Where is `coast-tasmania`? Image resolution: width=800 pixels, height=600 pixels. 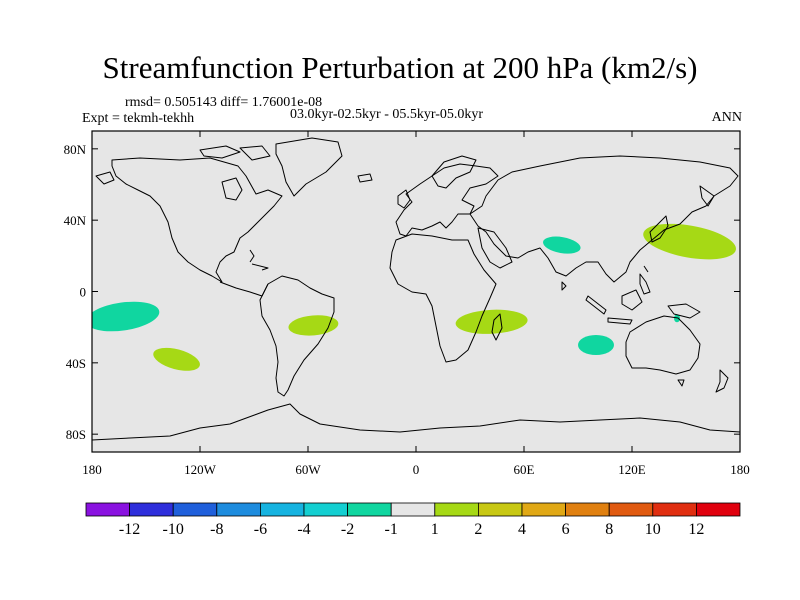
coast-tasmania is located at coordinates (681, 383).